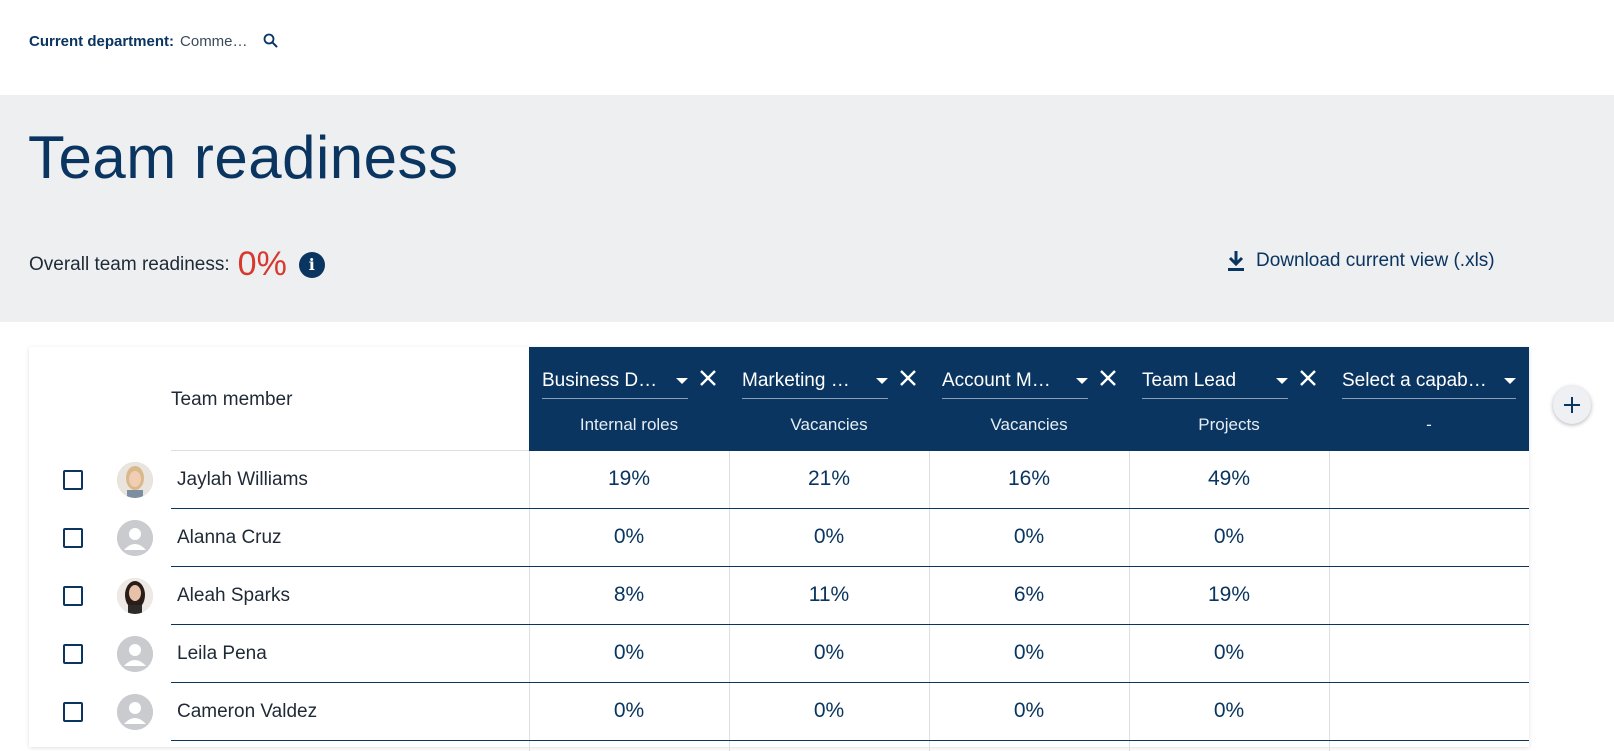 The image size is (1614, 751). I want to click on team-member-name: Jaylah Williams, so click(242, 479).